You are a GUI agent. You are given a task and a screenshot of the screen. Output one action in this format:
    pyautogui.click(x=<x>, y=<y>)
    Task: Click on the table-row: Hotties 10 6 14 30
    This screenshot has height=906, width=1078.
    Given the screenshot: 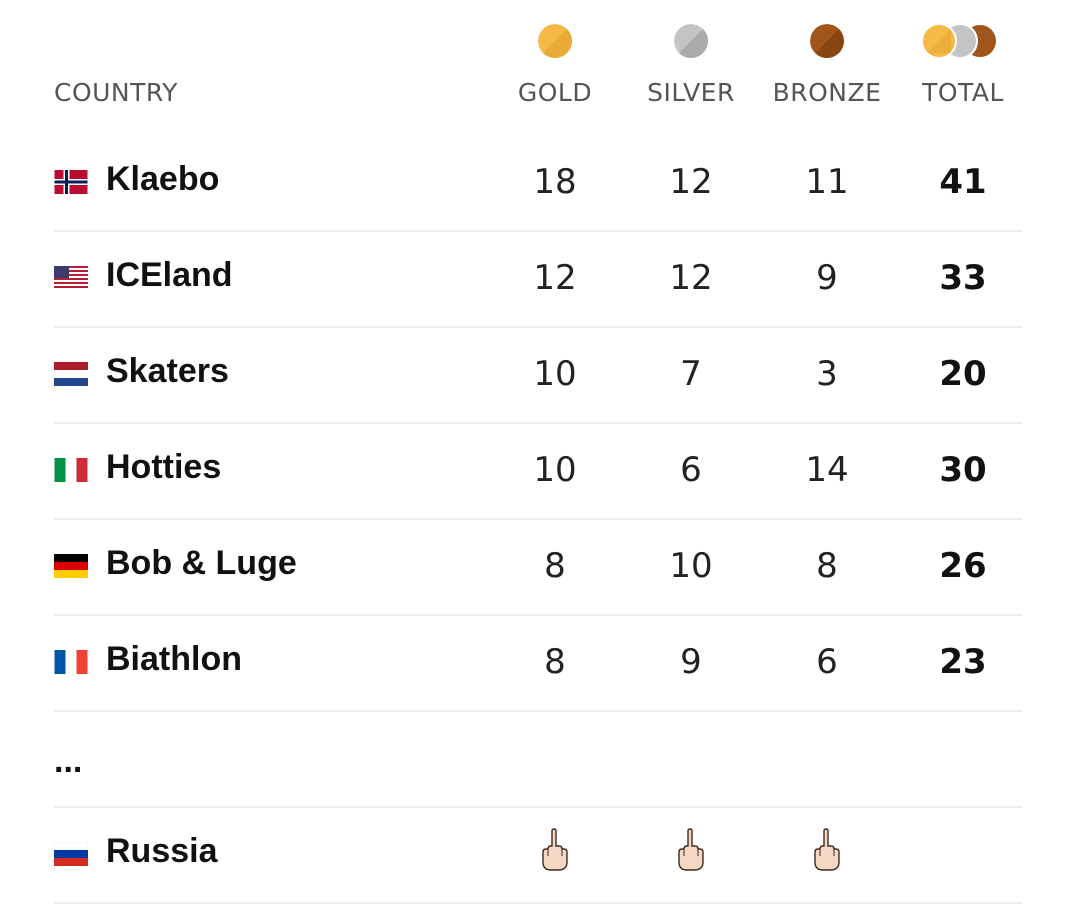 What is the action you would take?
    pyautogui.click(x=538, y=472)
    